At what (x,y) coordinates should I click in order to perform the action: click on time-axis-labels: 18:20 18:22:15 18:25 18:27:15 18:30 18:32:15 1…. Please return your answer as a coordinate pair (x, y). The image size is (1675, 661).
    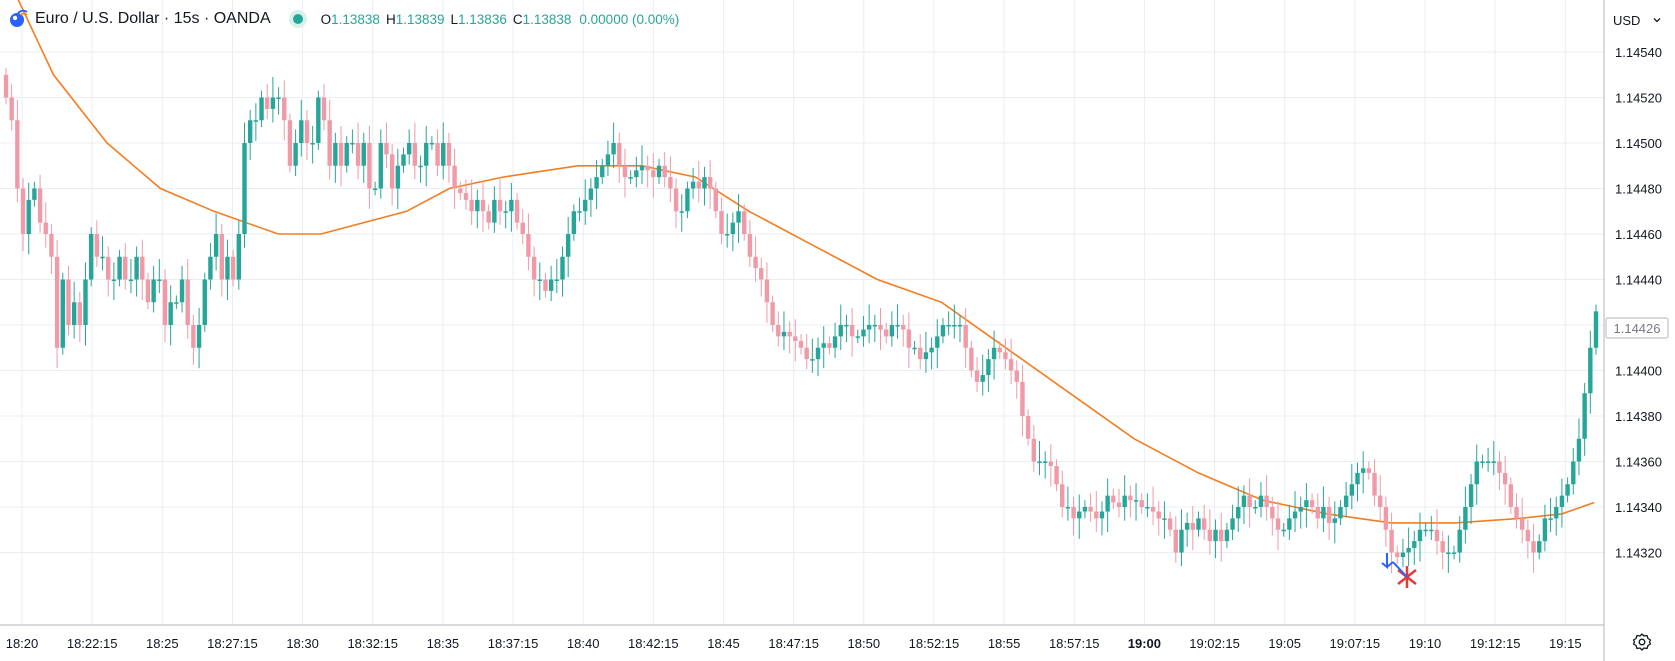
    Looking at the image, I should click on (794, 643).